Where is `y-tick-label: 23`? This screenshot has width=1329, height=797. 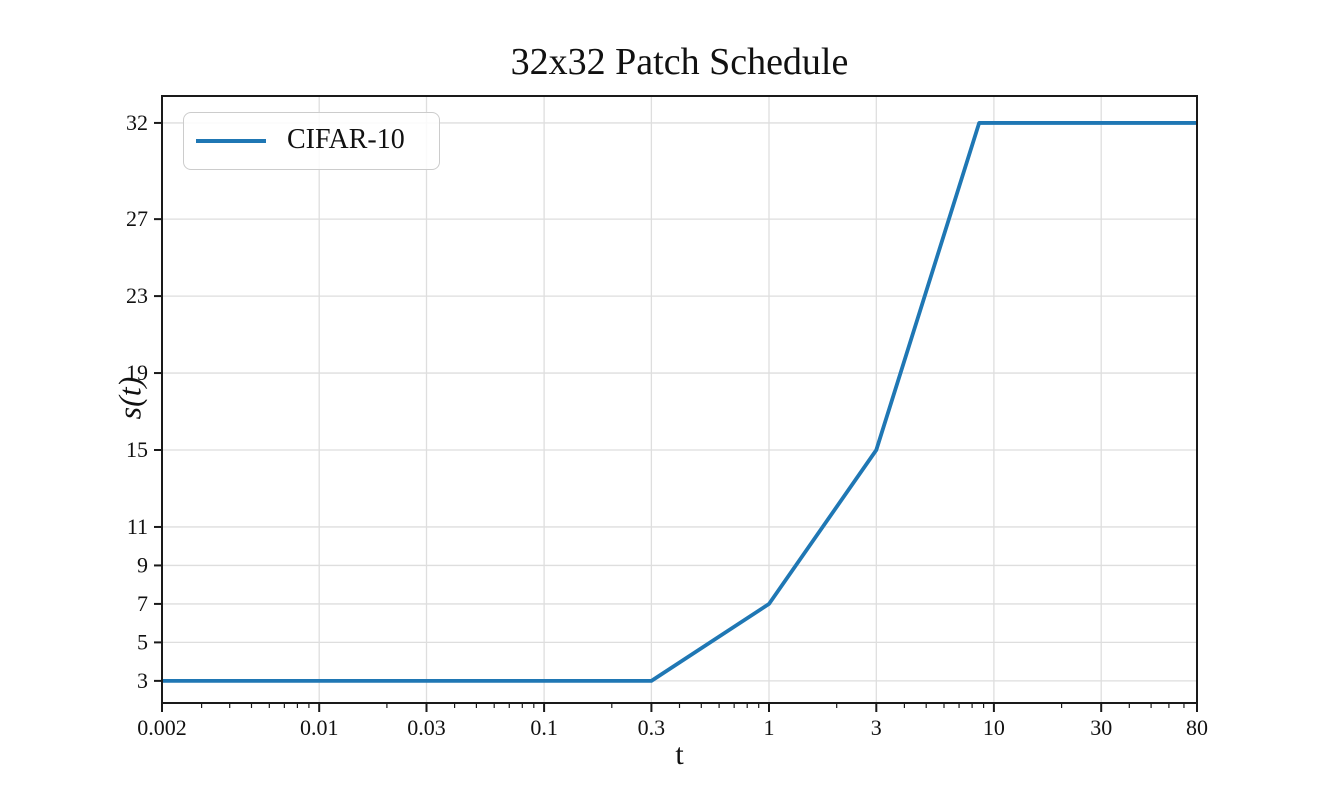 y-tick-label: 23 is located at coordinates (137, 295).